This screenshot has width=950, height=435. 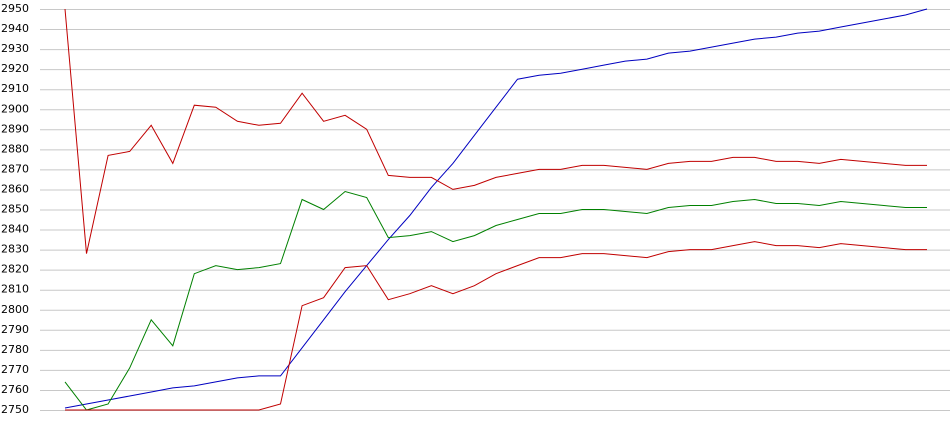 I want to click on y-tick-label: 2850, so click(x=15, y=209).